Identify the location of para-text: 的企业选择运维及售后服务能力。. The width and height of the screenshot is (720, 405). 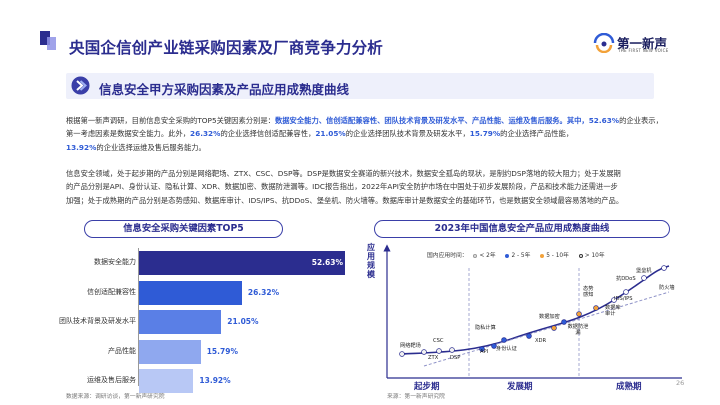
(151, 147).